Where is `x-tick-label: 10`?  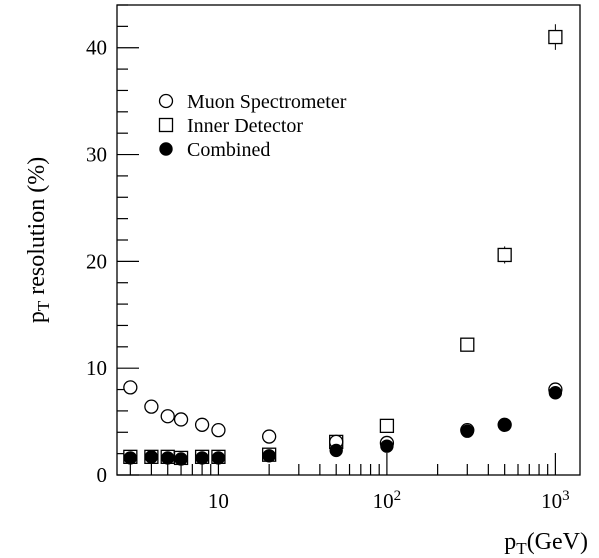
x-tick-label: 10 is located at coordinates (218, 501).